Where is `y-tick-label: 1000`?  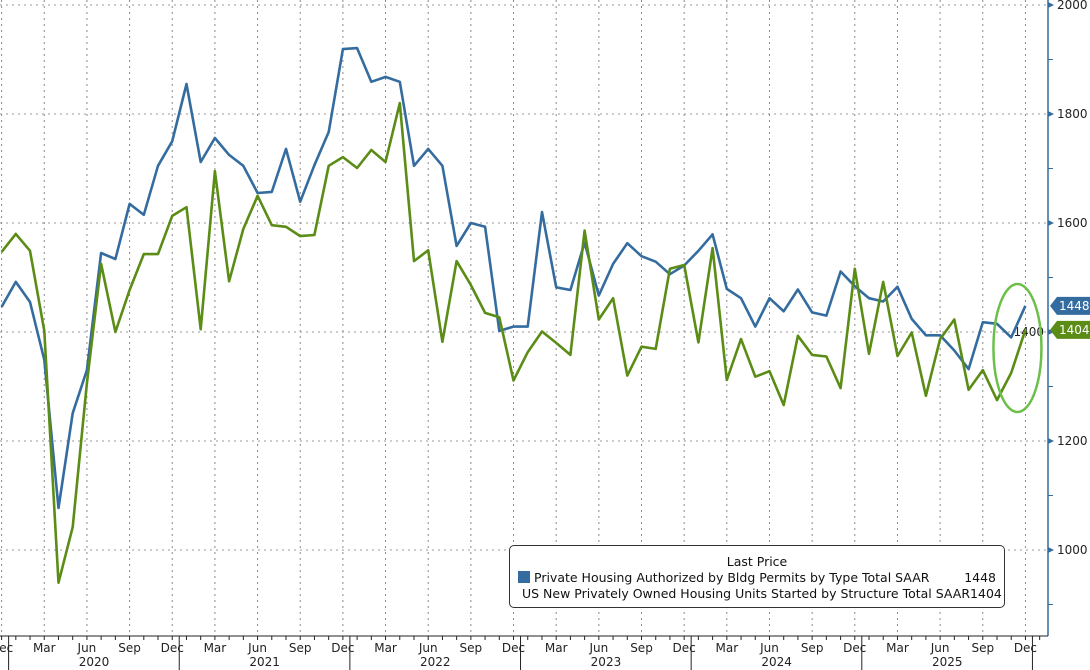 y-tick-label: 1000 is located at coordinates (1072, 550).